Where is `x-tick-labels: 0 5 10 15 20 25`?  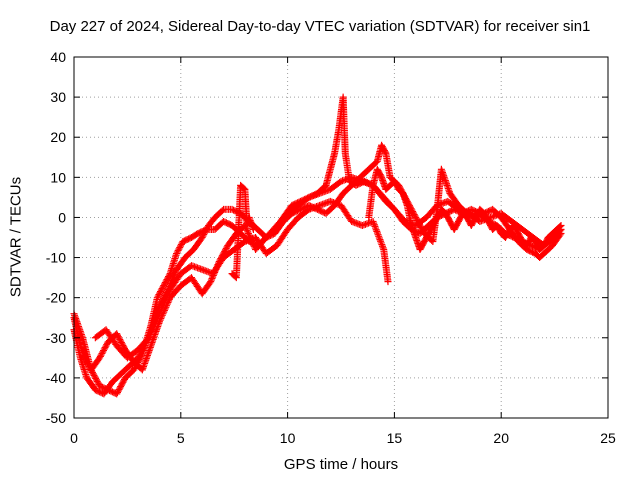
x-tick-labels: 0 5 10 15 20 25 is located at coordinates (343, 438).